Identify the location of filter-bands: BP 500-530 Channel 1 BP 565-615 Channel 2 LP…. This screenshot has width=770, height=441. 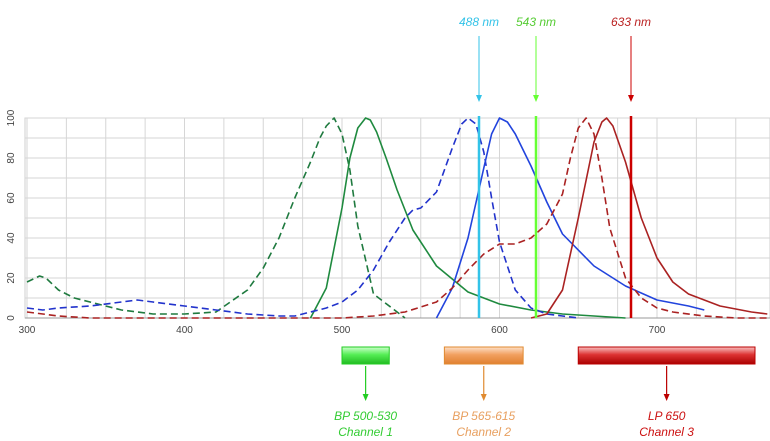
(545, 392).